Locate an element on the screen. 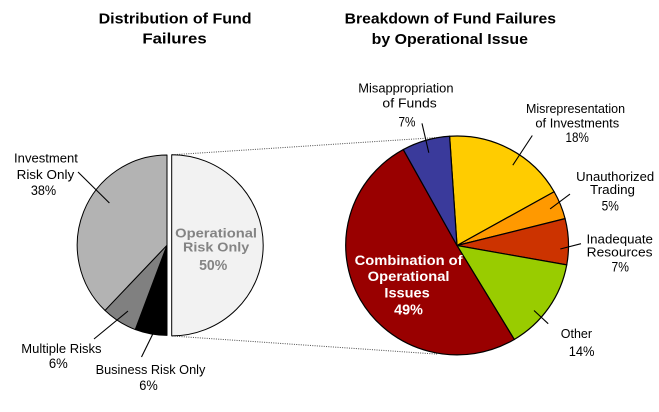 The height and width of the screenshot is (412, 659). svg-text: 18% is located at coordinates (577, 137).